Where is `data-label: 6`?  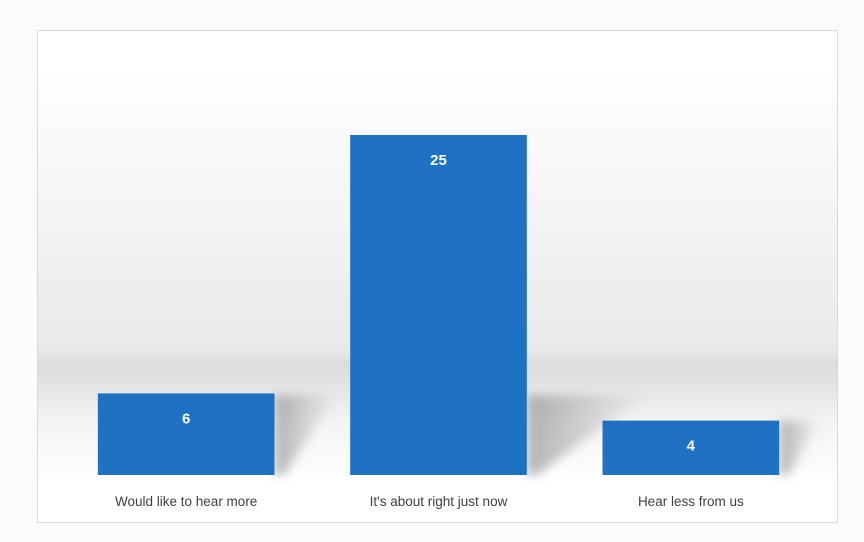 data-label: 6 is located at coordinates (186, 418).